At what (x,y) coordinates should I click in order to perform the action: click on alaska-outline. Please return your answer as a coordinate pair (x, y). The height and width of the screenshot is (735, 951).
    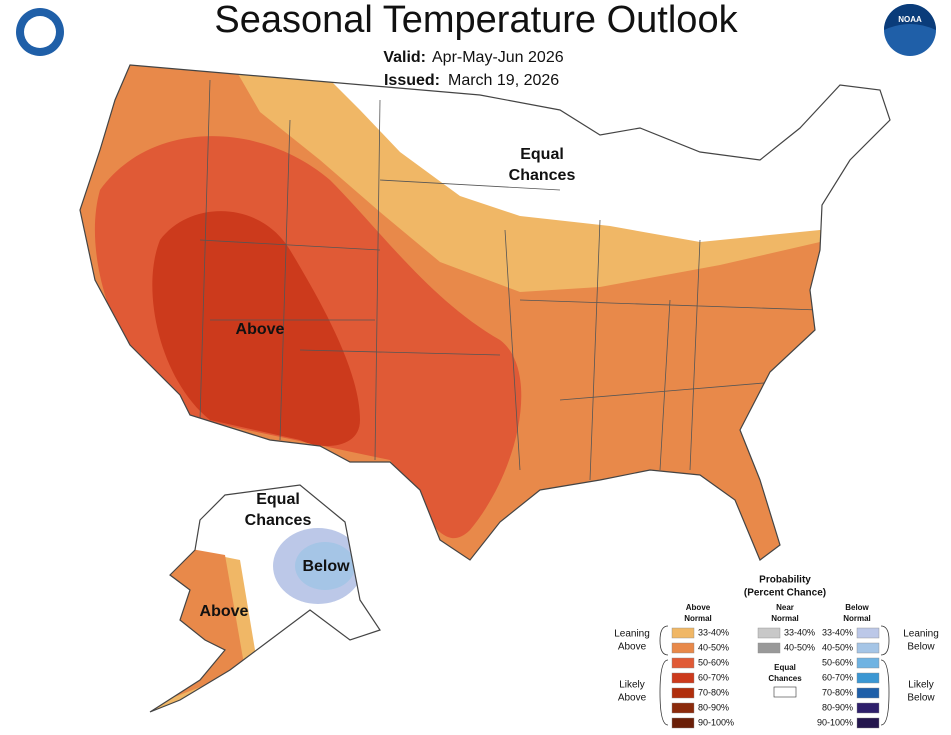
    Looking at the image, I should click on (265, 598).